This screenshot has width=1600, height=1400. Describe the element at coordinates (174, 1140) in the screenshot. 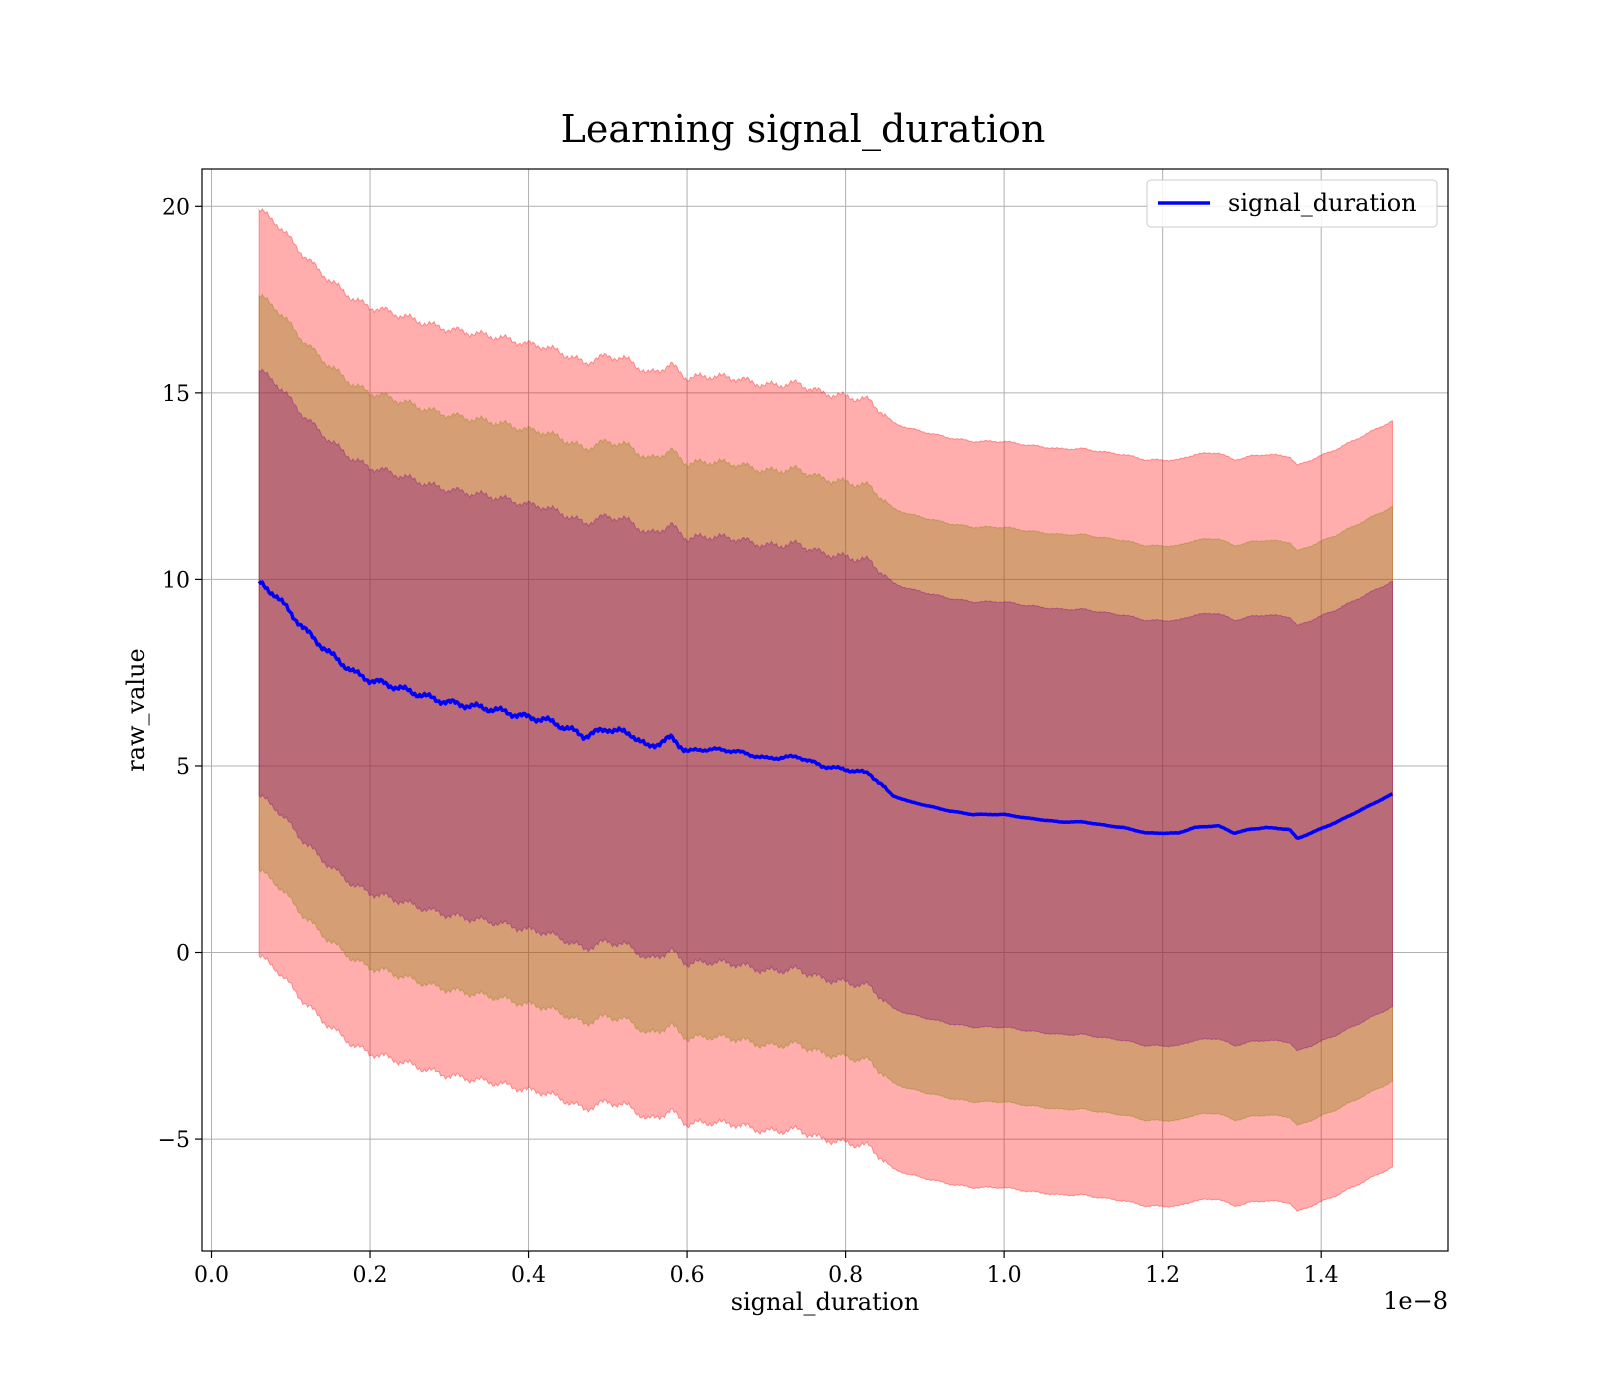

I see `y-tick-label: −5` at that location.